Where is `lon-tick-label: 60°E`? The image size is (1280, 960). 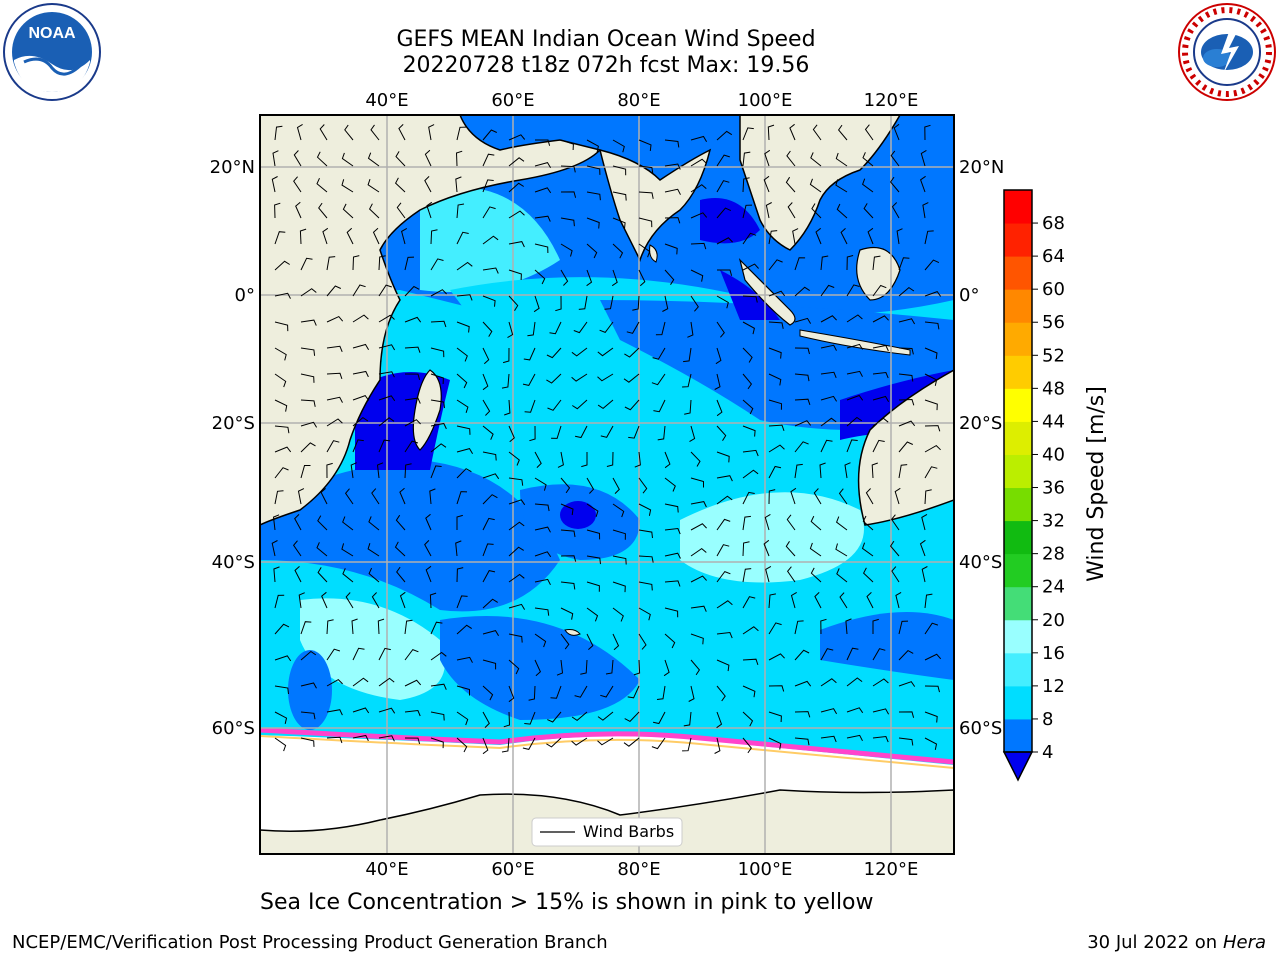 lon-tick-label: 60°E is located at coordinates (512, 100).